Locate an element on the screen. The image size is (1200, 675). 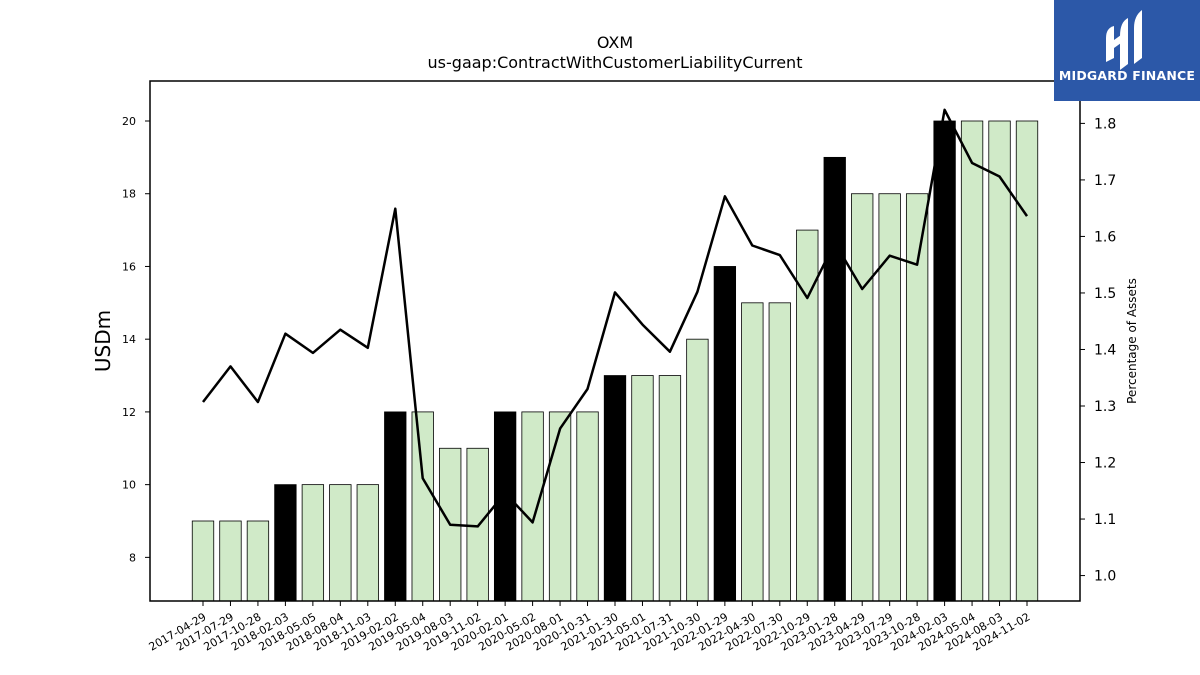
y2-tick-label: 1.2 is located at coordinates (1105, 464).